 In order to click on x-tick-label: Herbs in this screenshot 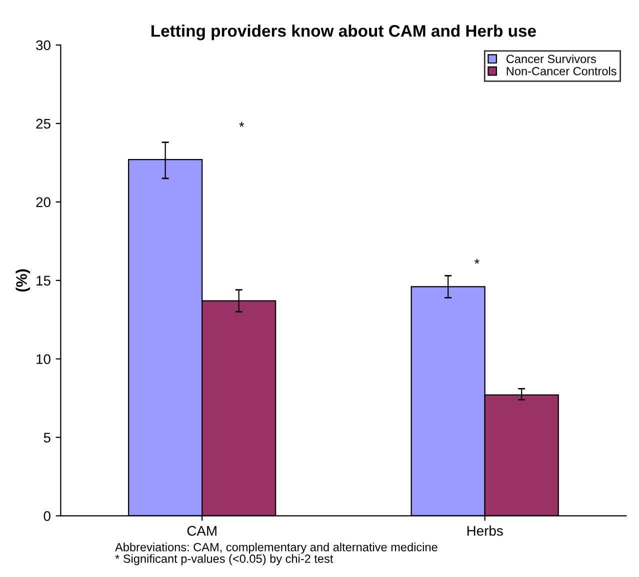, I will do `click(485, 531)`.